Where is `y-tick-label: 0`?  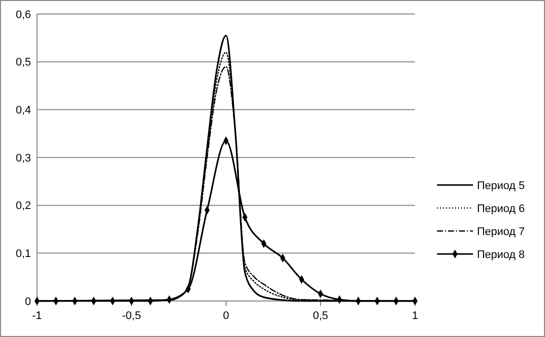
y-tick-label: 0 is located at coordinates (27, 302).